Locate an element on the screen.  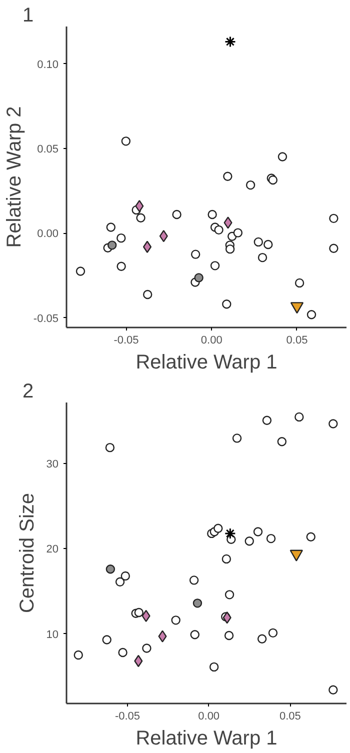
y-tick-label: 20 is located at coordinates (52, 550).